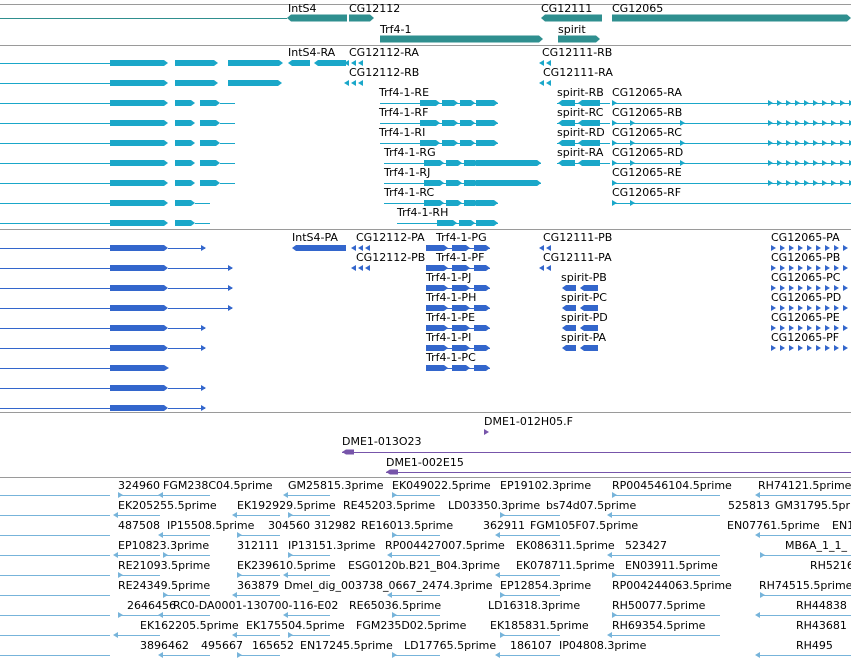 The height and width of the screenshot is (661, 851). What do you see at coordinates (528, 421) in the screenshot?
I see `clone-label: DME1-012H05.F` at bounding box center [528, 421].